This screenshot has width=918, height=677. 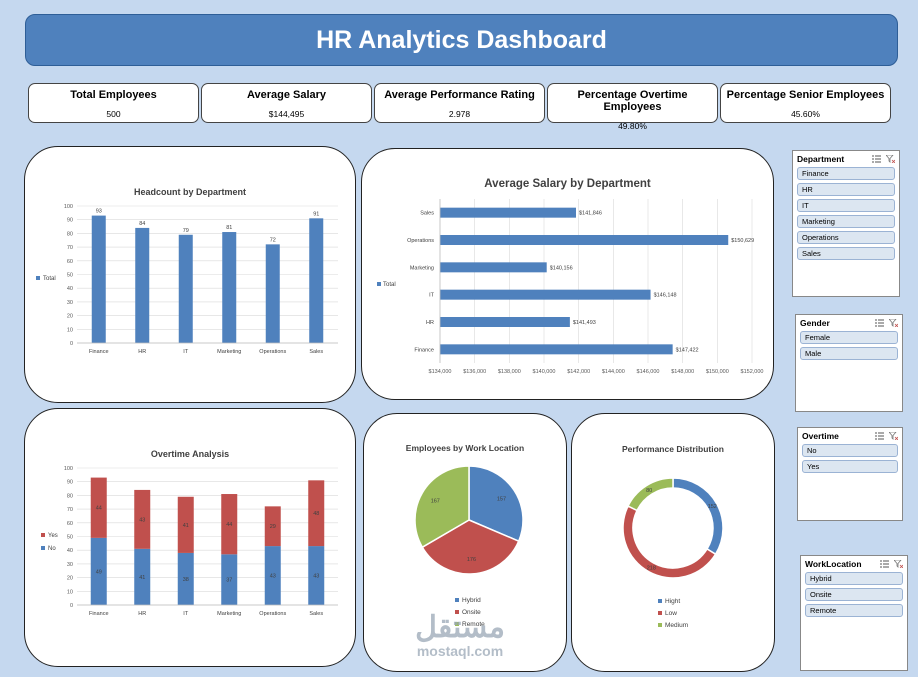 What do you see at coordinates (545, 294) in the screenshot?
I see `bar-it` at bounding box center [545, 294].